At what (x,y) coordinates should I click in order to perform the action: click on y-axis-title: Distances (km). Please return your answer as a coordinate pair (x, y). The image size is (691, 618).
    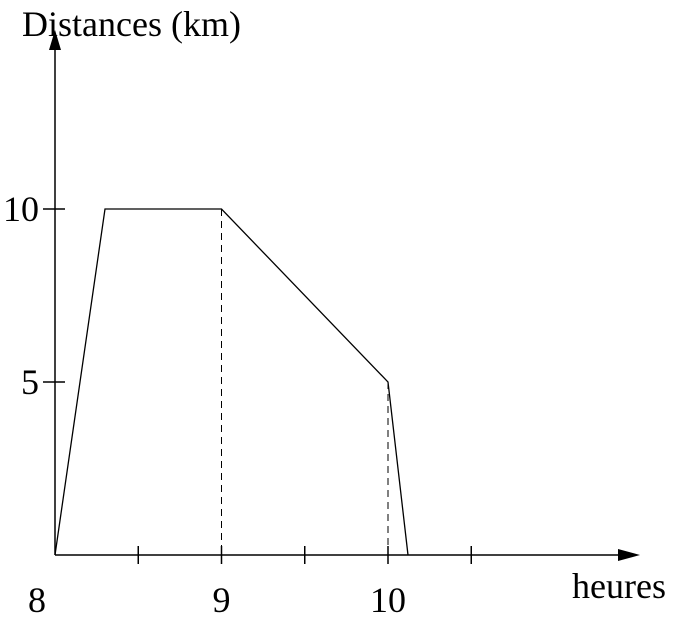
    Looking at the image, I should click on (131, 24).